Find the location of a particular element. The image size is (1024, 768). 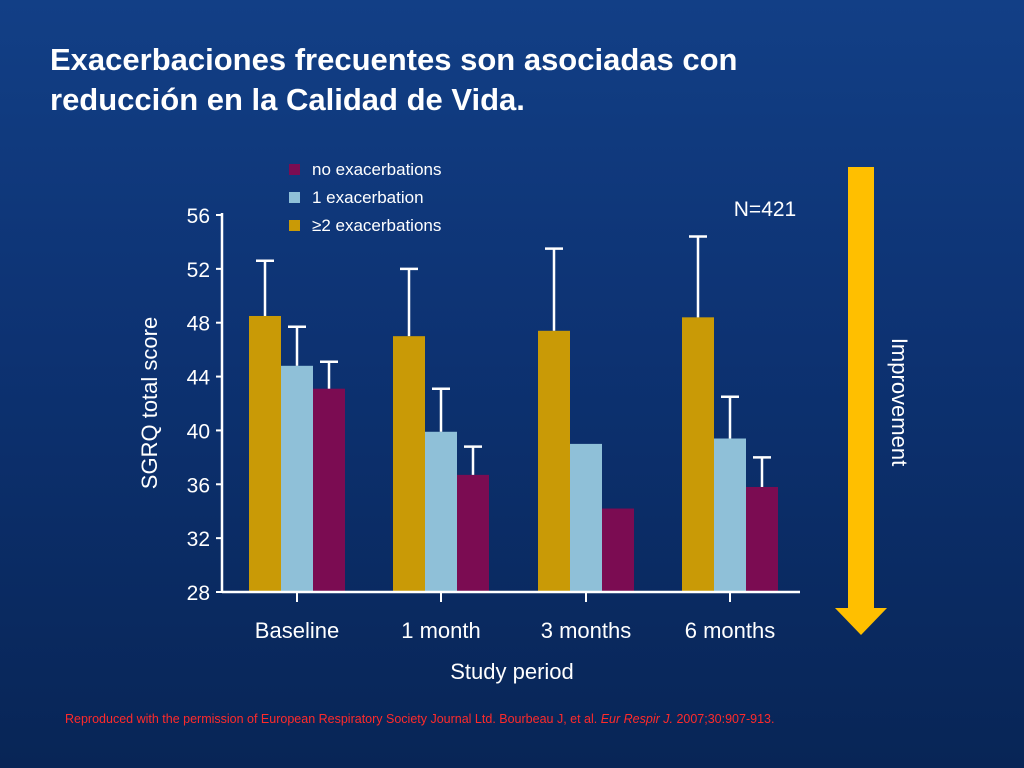

y-tick-label: 28 is located at coordinates (198, 593).